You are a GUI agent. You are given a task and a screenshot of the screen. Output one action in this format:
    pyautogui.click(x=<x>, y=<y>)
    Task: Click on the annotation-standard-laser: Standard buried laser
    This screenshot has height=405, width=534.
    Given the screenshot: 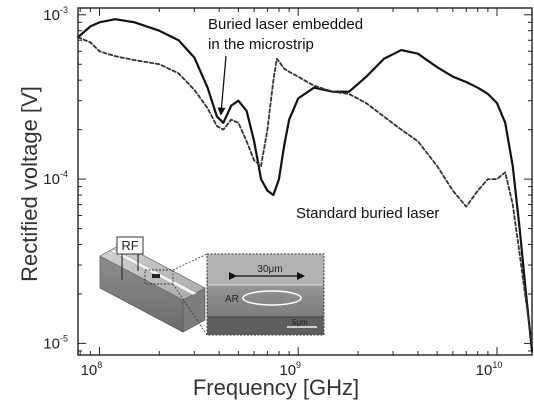 What is the action you would take?
    pyautogui.click(x=367, y=213)
    